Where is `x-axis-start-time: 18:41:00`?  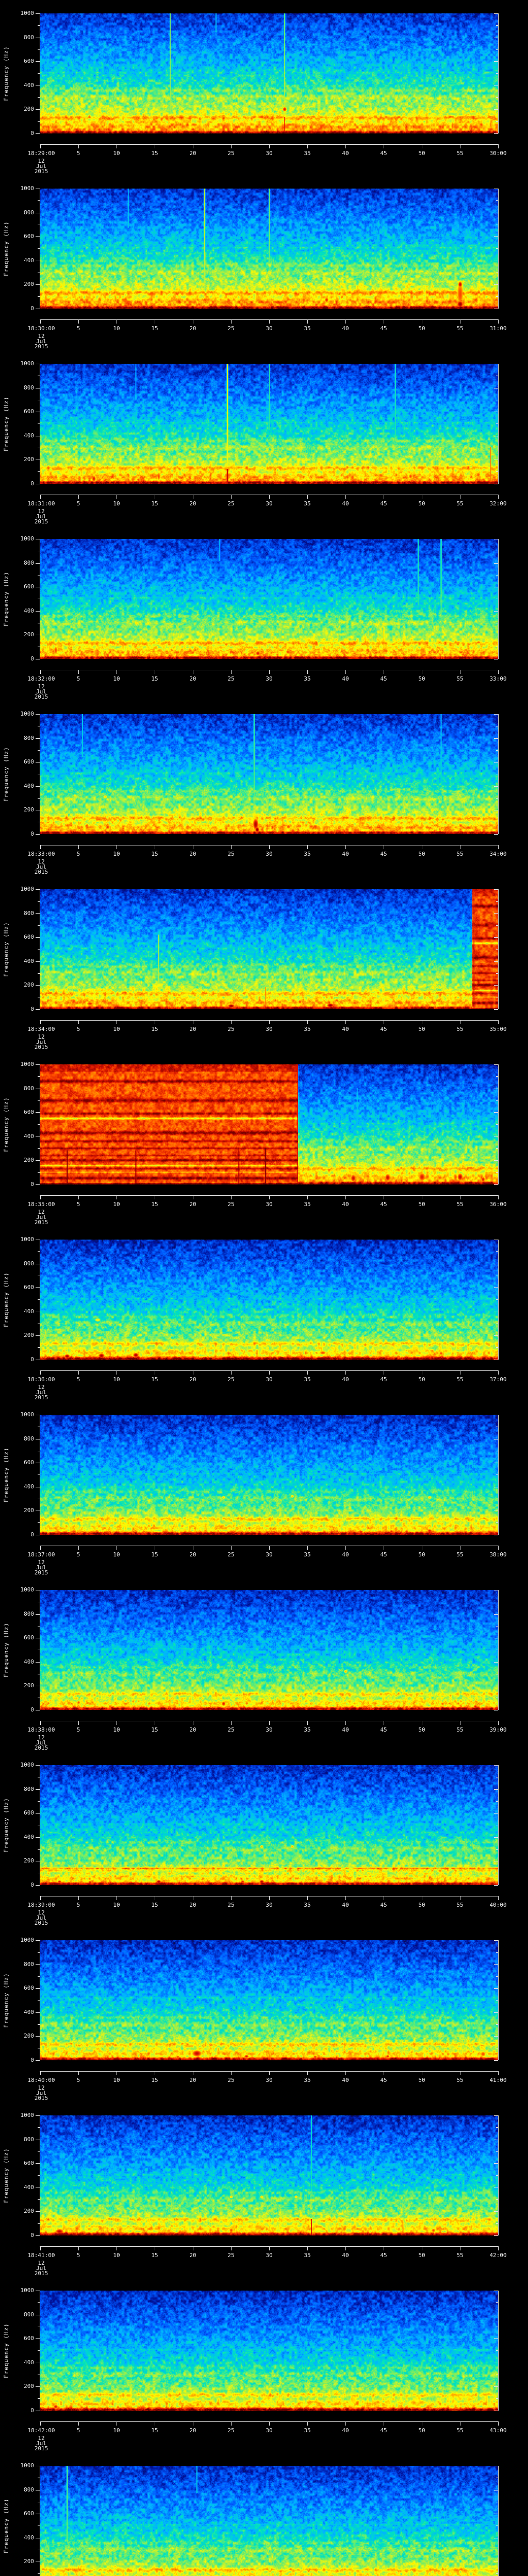 x-axis-start-time: 18:41:00 is located at coordinates (41, 2255).